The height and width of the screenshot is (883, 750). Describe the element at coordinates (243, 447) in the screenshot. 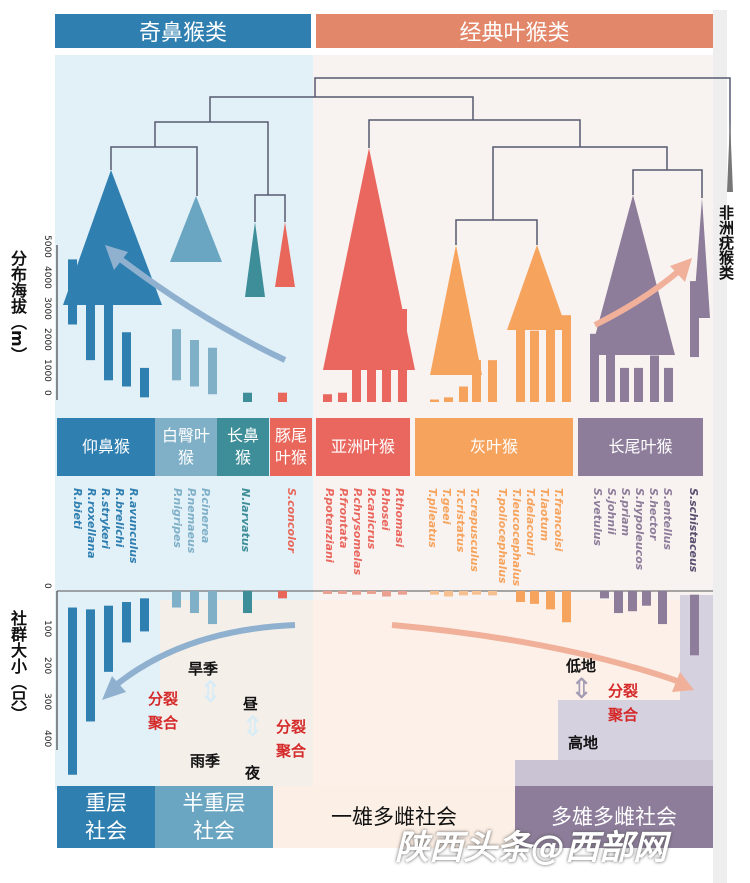

I see `genus-box: 长鼻 猴` at that location.